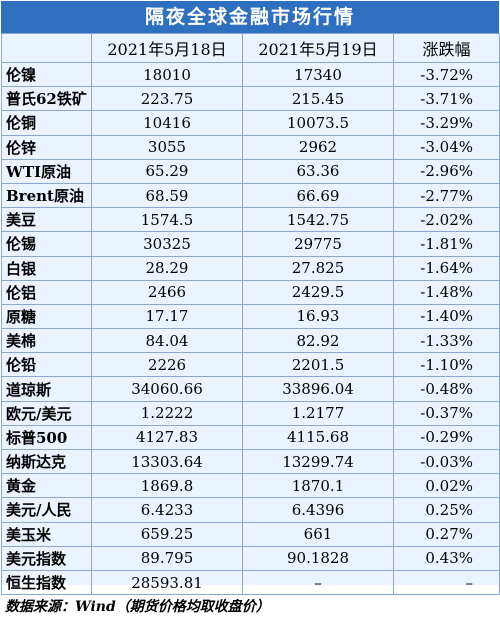 The width and height of the screenshot is (500, 619). What do you see at coordinates (318, 195) in the screenshot?
I see `cell-d2: 66.69` at bounding box center [318, 195].